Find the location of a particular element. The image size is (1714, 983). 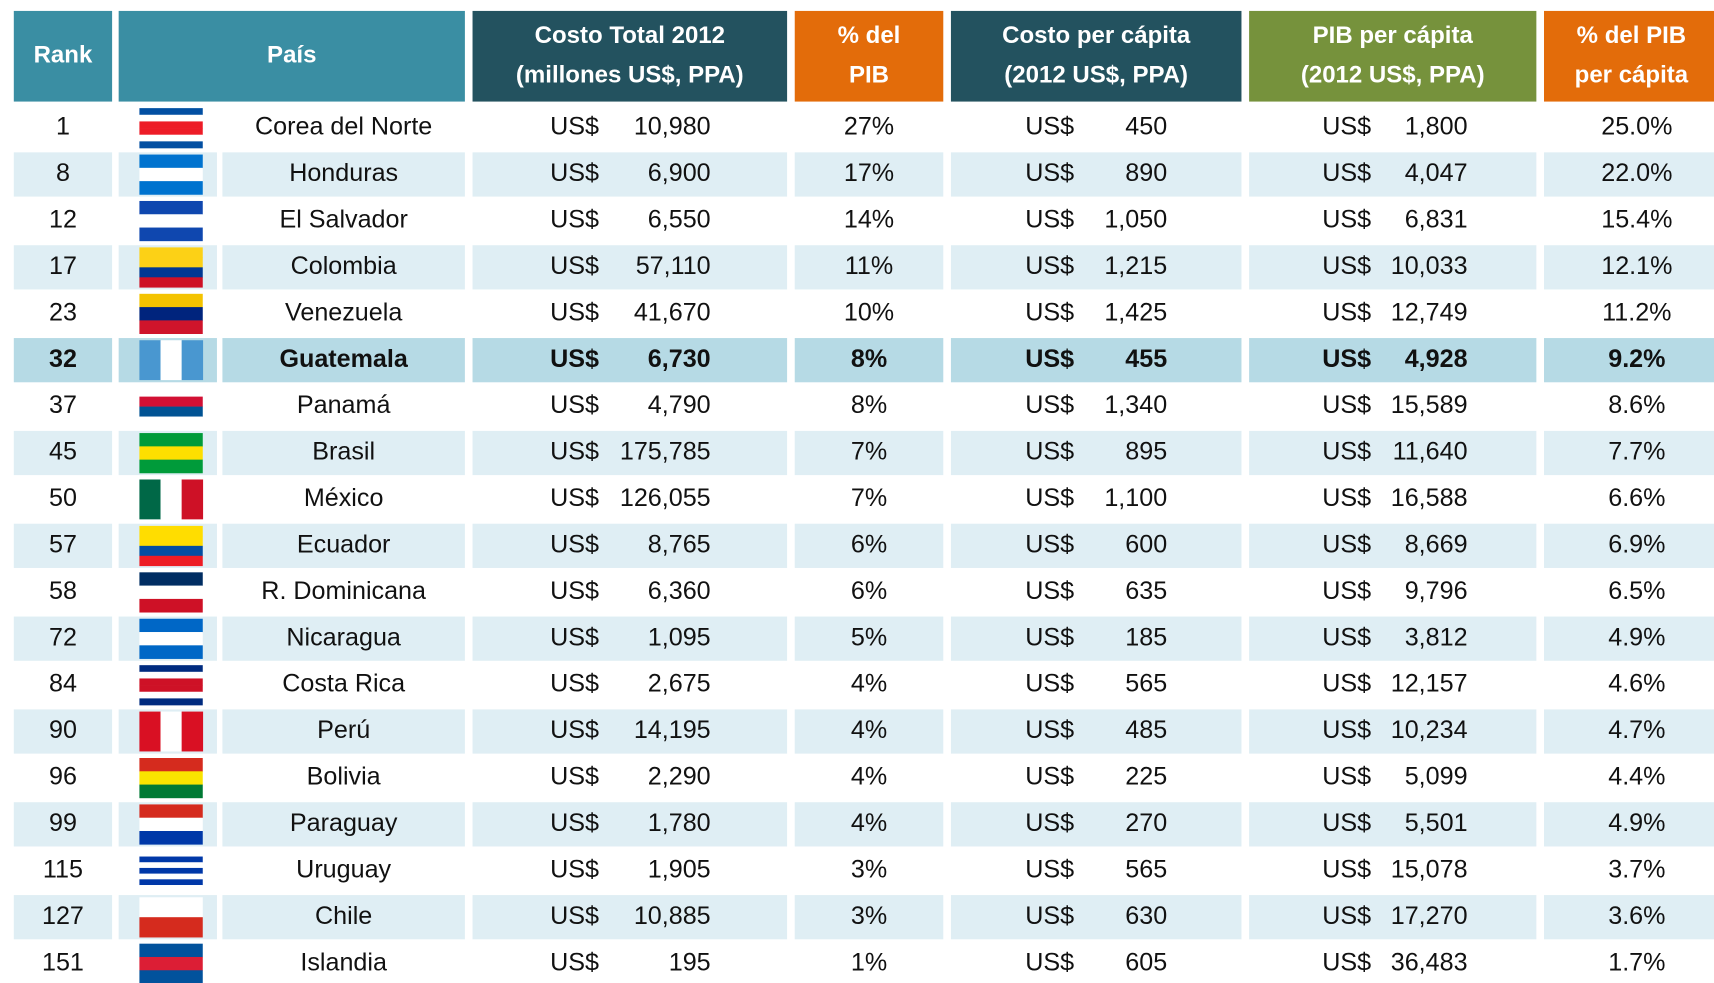

table-row: 72 Nicaragua US$ 1,095 5% US$ 185 US$ 3,812 4.9% is located at coordinates (863, 638).